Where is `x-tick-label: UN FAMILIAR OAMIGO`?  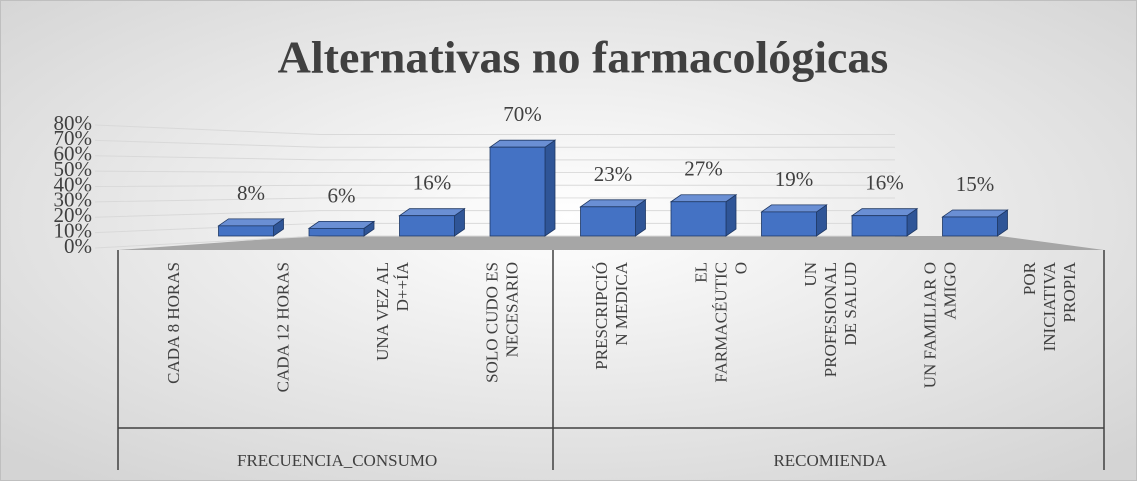
x-tick-label: UN FAMILIAR OAMIGO is located at coordinates (940, 325).